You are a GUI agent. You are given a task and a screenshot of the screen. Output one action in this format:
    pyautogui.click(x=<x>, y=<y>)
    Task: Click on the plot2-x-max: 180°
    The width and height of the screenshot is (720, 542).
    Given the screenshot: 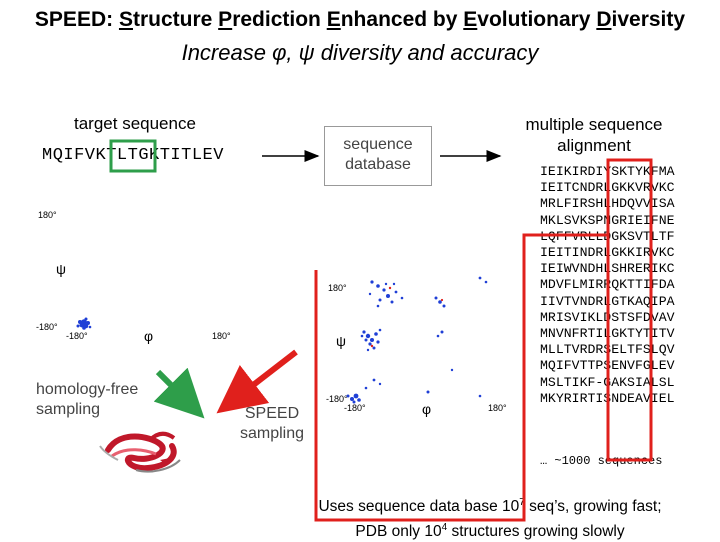 What is the action you would take?
    pyautogui.click(x=497, y=408)
    